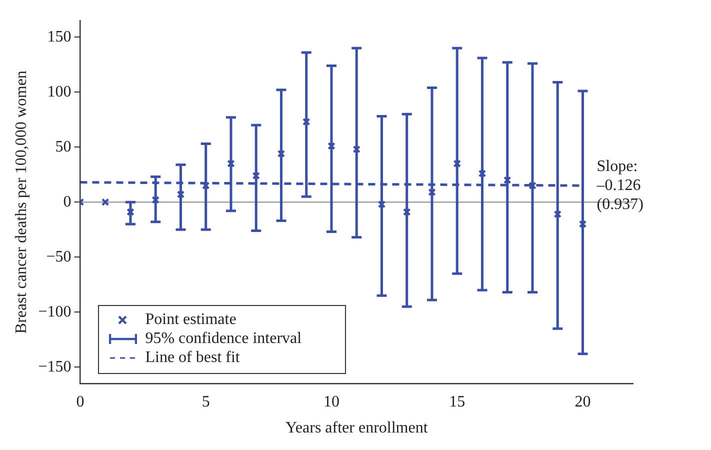 The height and width of the screenshot is (450, 711). What do you see at coordinates (331, 401) in the screenshot?
I see `x-tick-label: 10` at bounding box center [331, 401].